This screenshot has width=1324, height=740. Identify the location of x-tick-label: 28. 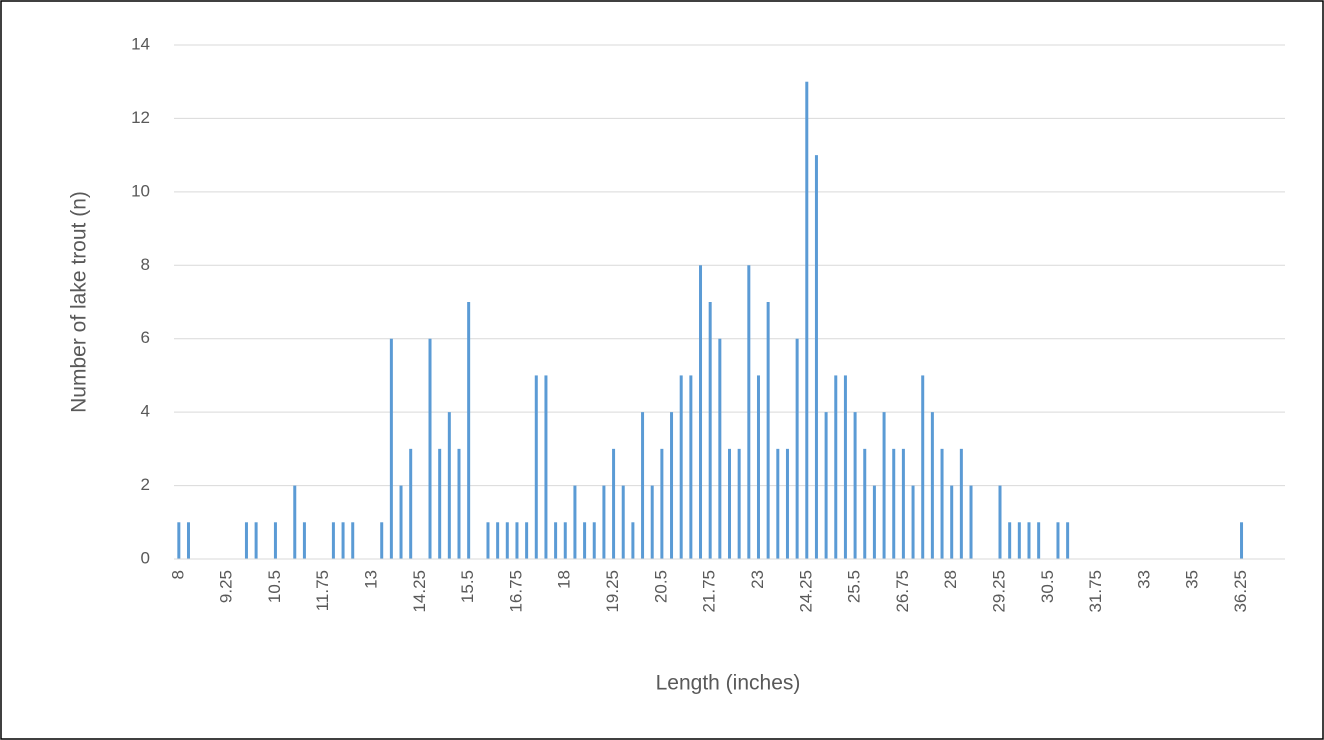
(950, 579).